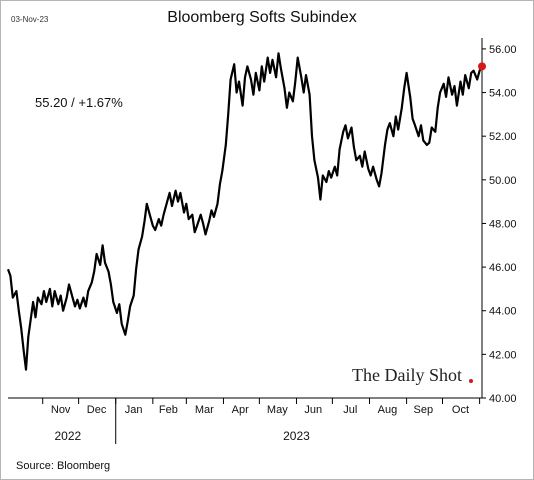 The image size is (534, 480). Describe the element at coordinates (261, 17) in the screenshot. I see `chart-title: Bloomberg Softs Subindex` at that location.